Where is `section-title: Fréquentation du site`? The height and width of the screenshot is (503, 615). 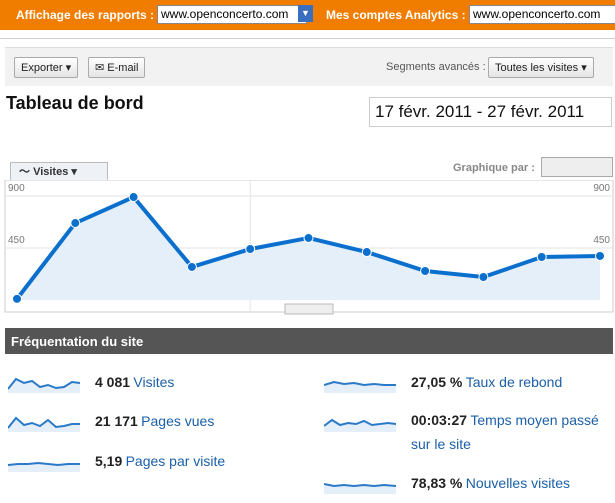 section-title: Fréquentation du site is located at coordinates (77, 341).